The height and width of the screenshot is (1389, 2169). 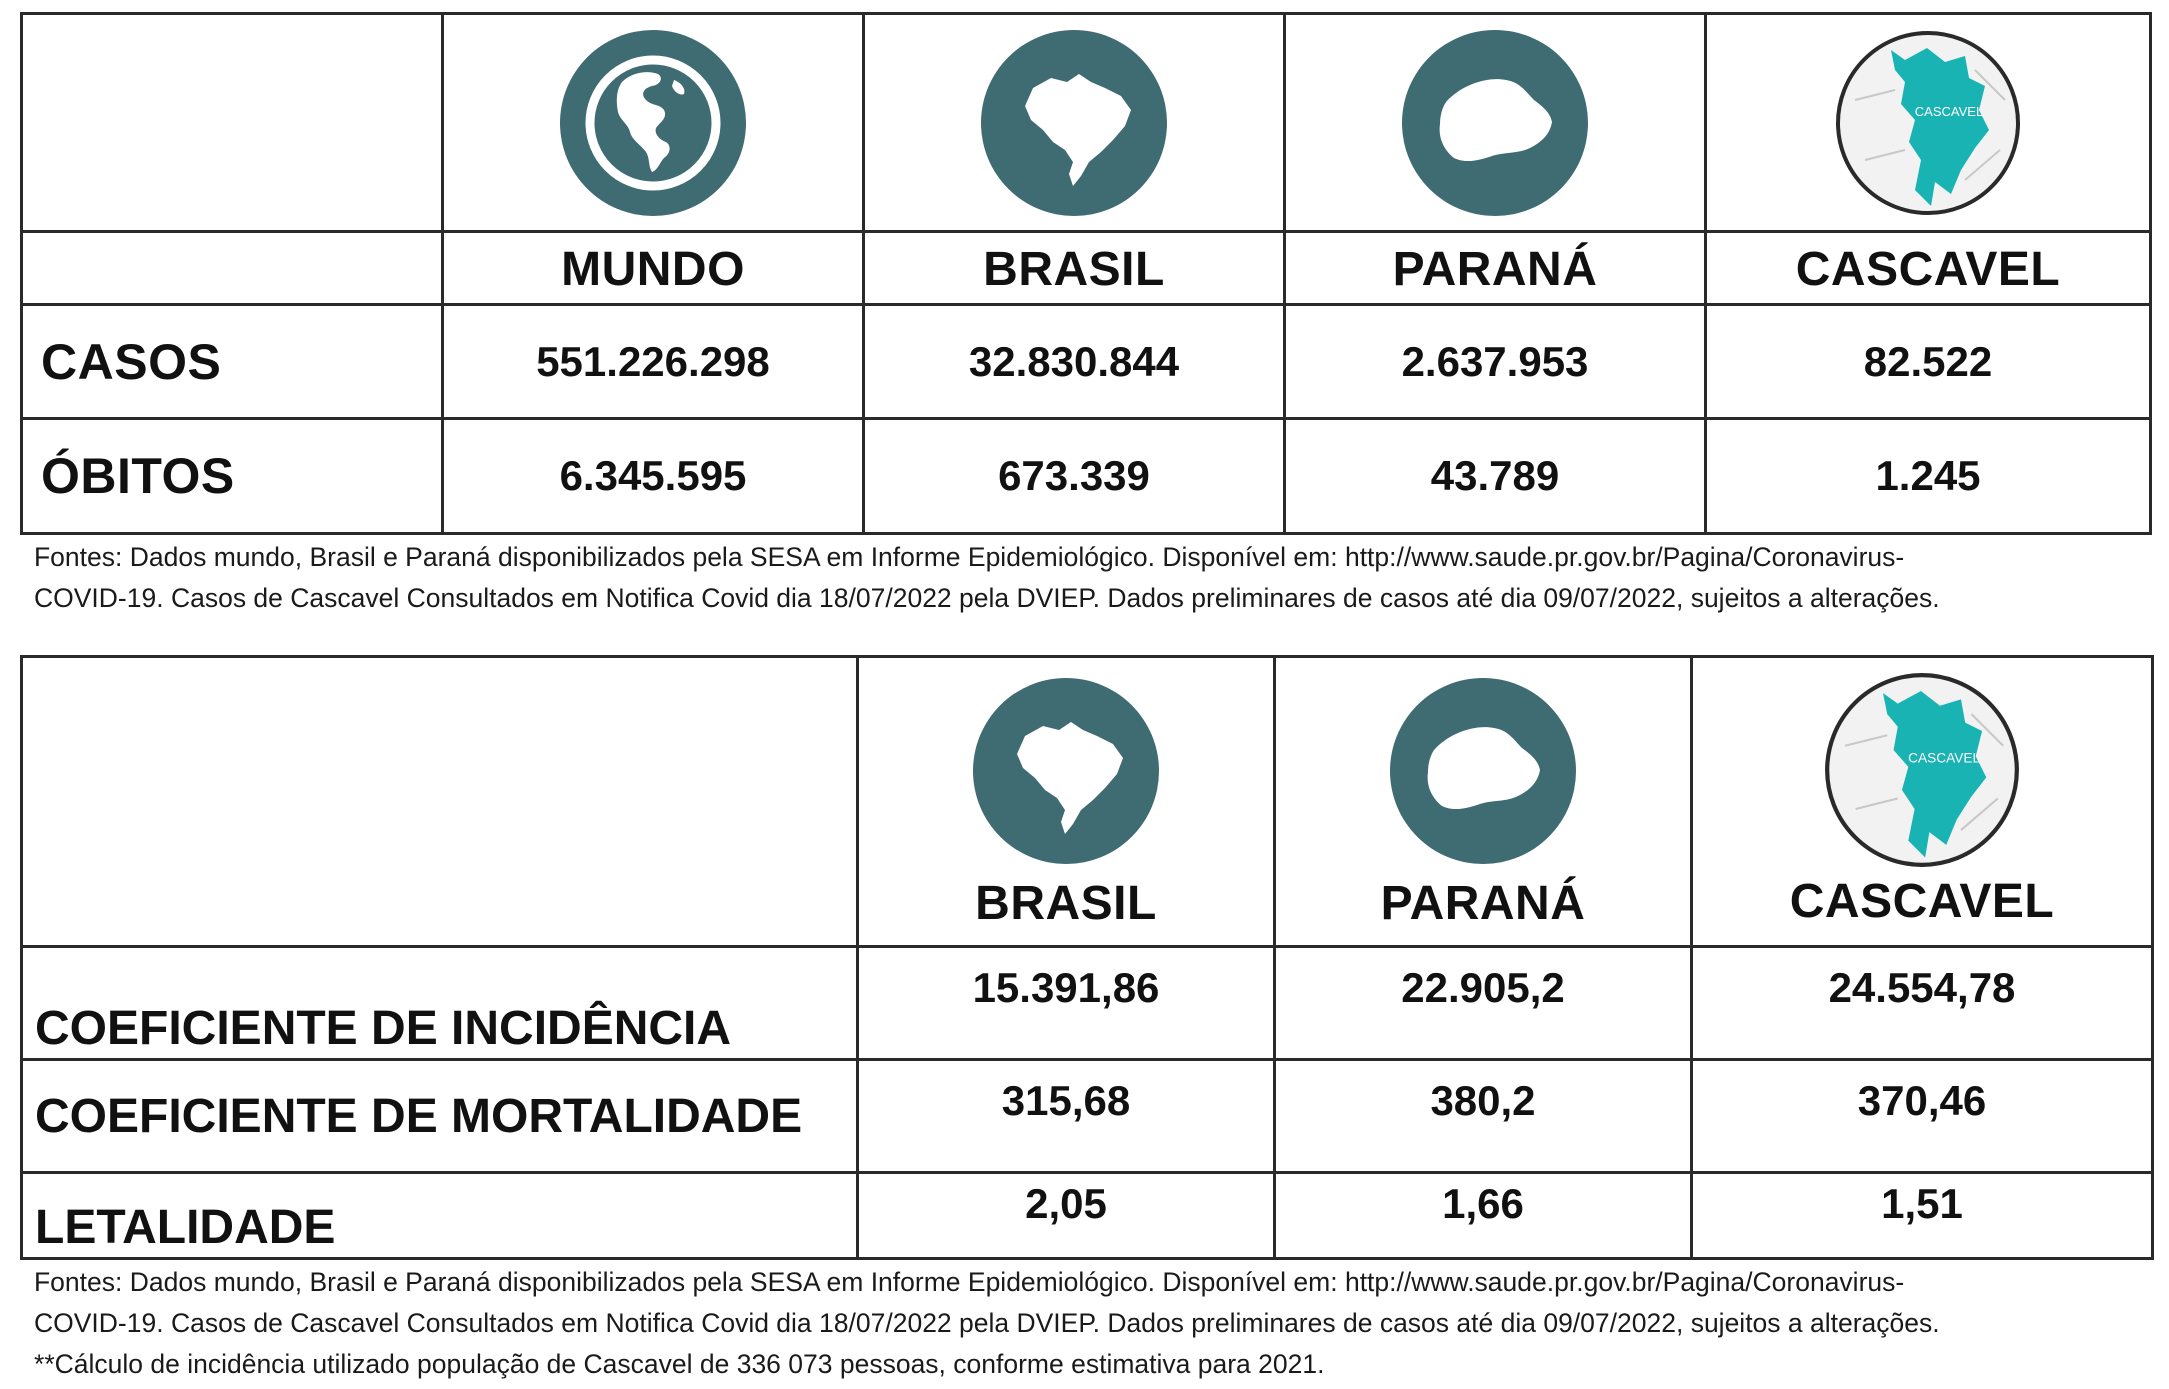 I want to click on incidencia-parana-value: 22.905,2, so click(x=1483, y=1003).